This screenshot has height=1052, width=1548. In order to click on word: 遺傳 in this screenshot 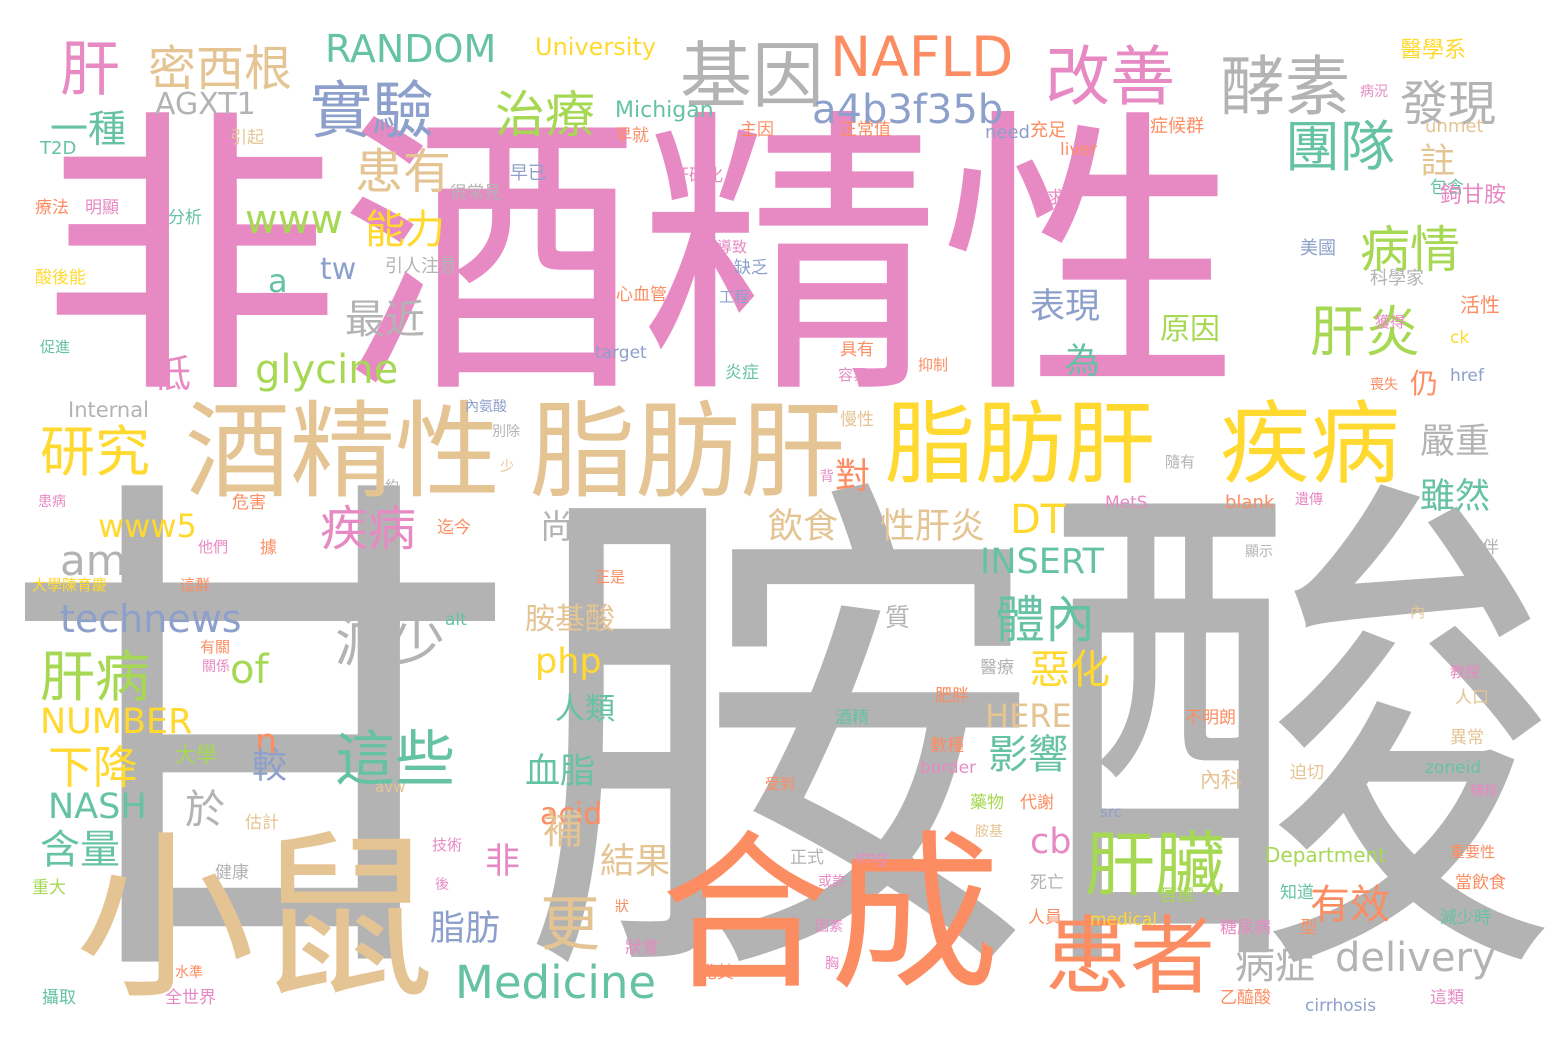, I will do `click(1309, 500)`.